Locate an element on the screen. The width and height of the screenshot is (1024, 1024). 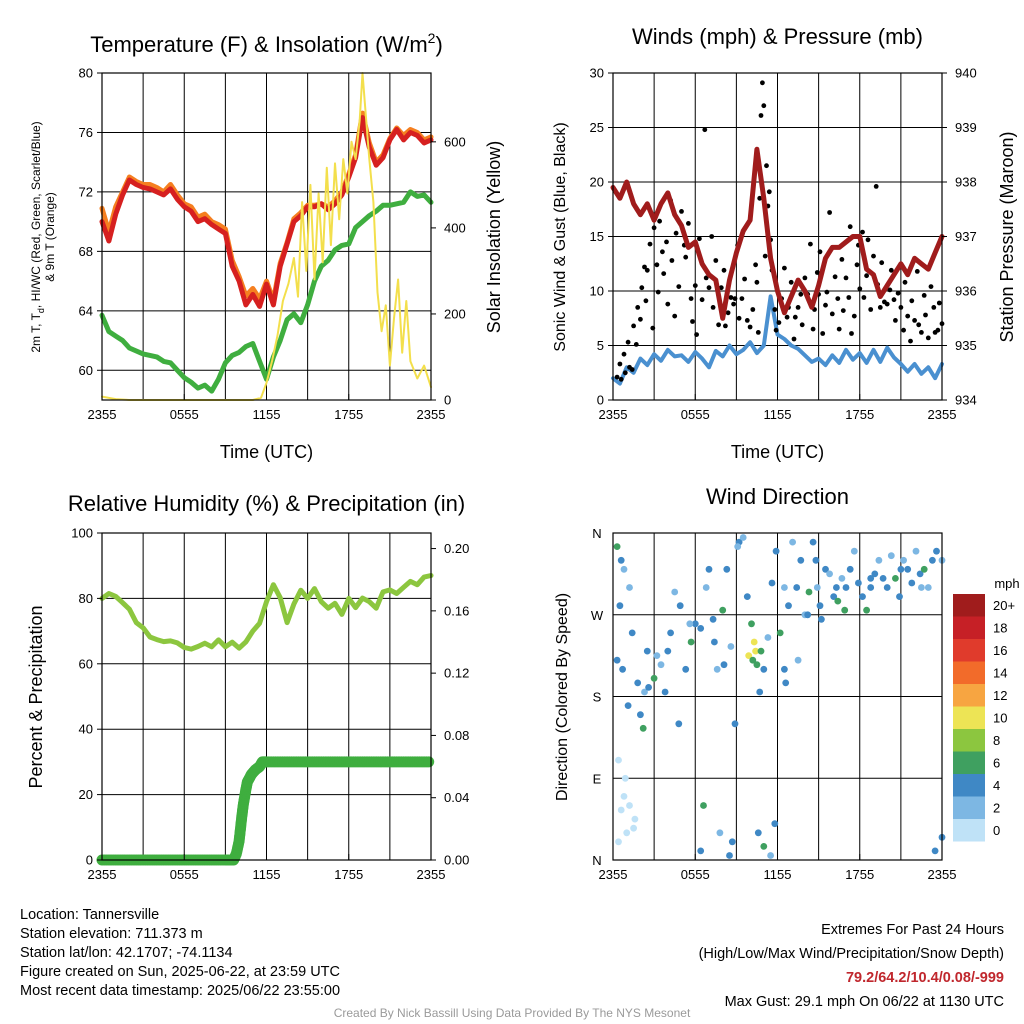
y-axis-label: Direction (Colored By Speed) is located at coordinates (562, 697).